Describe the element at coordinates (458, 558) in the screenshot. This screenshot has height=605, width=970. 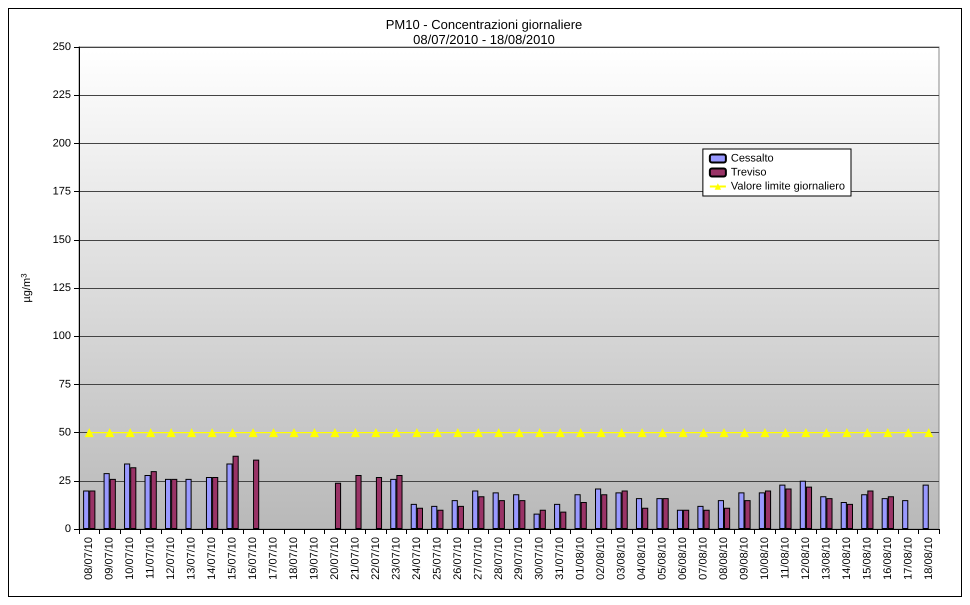
I see `x-tick-label: 26/07/10` at that location.